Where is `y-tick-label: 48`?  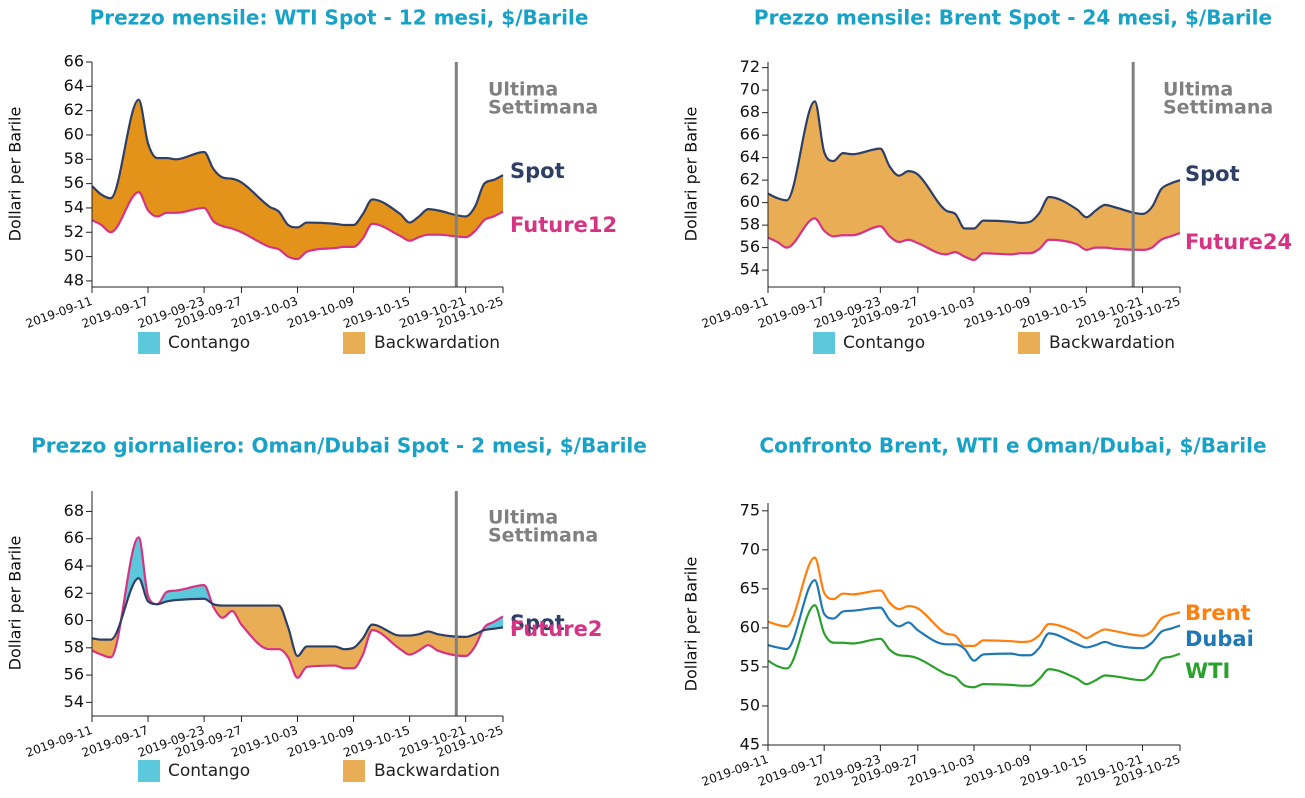
y-tick-label: 48 is located at coordinates (74, 279).